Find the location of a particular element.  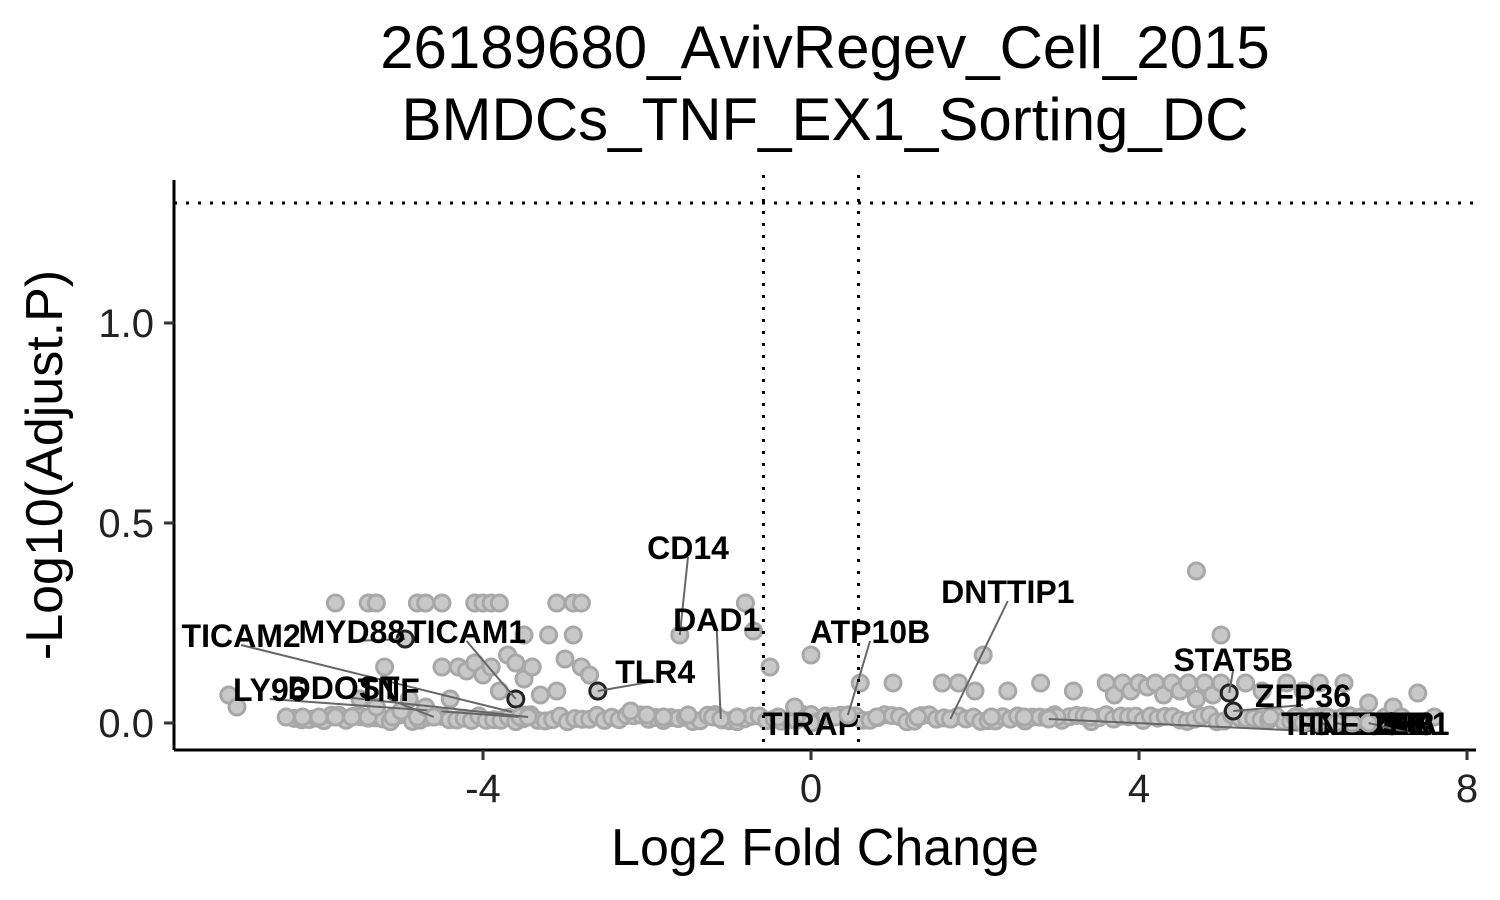

gene-label: STAT5B is located at coordinates (1233, 660).